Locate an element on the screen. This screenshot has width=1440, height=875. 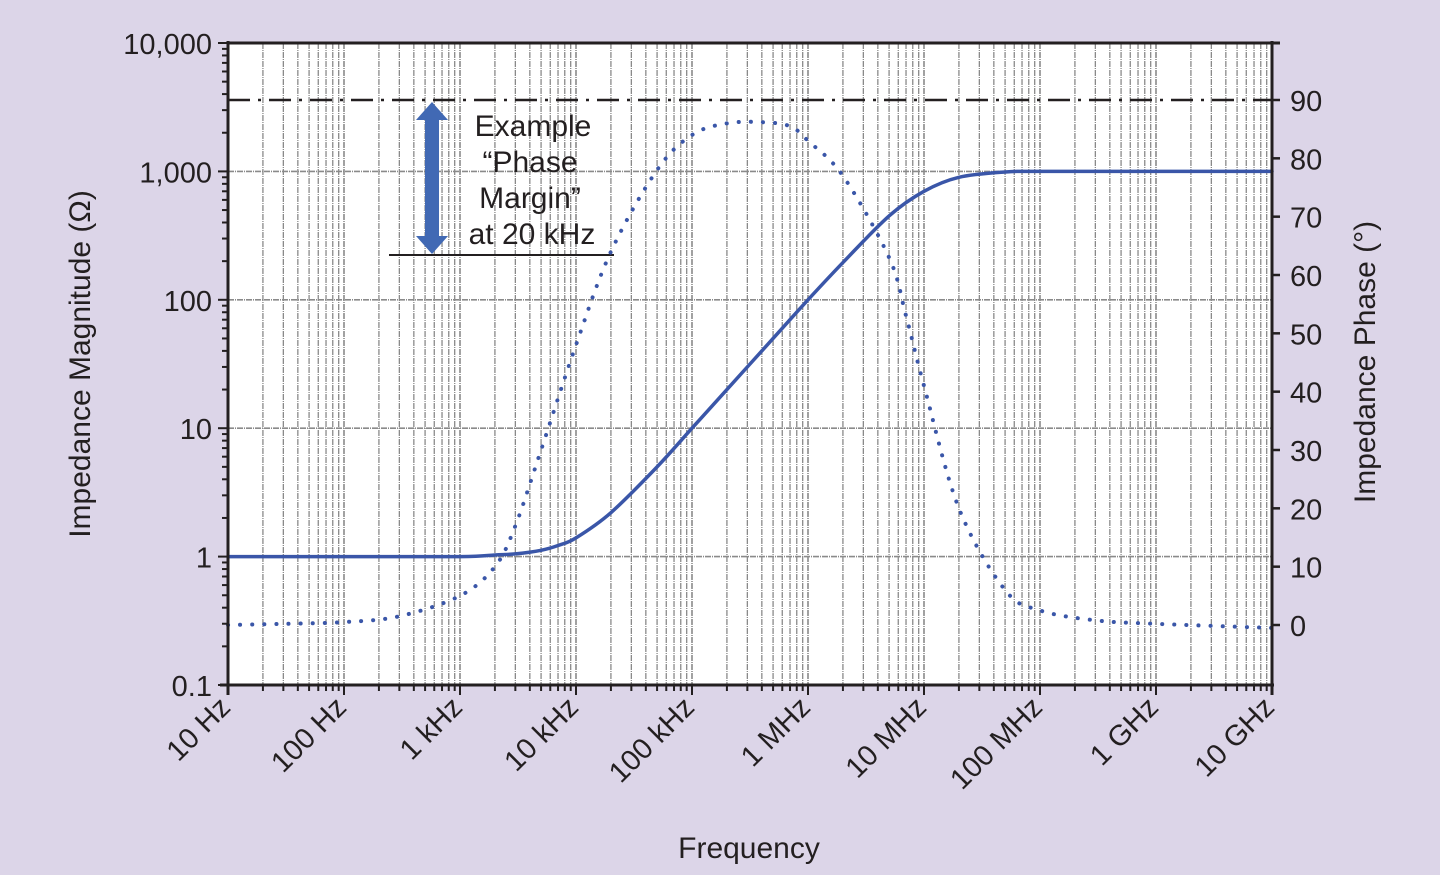
phase-margin-arrow-icon is located at coordinates (432, 178).